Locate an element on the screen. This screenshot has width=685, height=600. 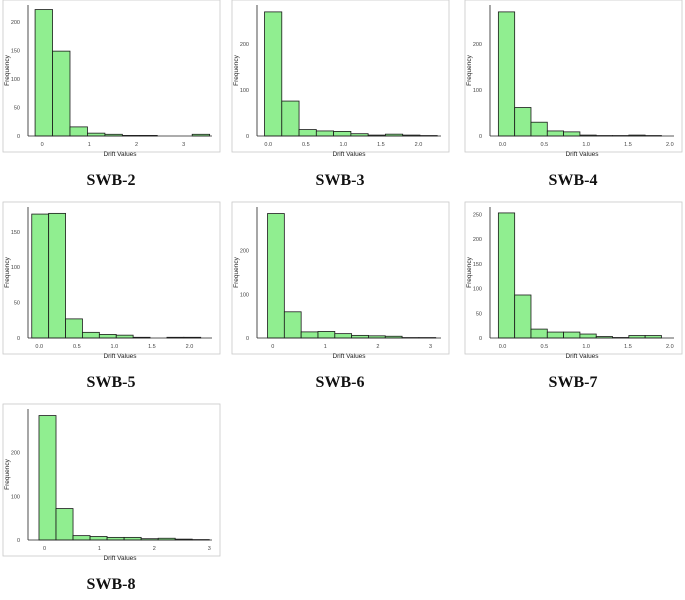
chart-caption-swb-5: SWB-5 is located at coordinates (111, 382).